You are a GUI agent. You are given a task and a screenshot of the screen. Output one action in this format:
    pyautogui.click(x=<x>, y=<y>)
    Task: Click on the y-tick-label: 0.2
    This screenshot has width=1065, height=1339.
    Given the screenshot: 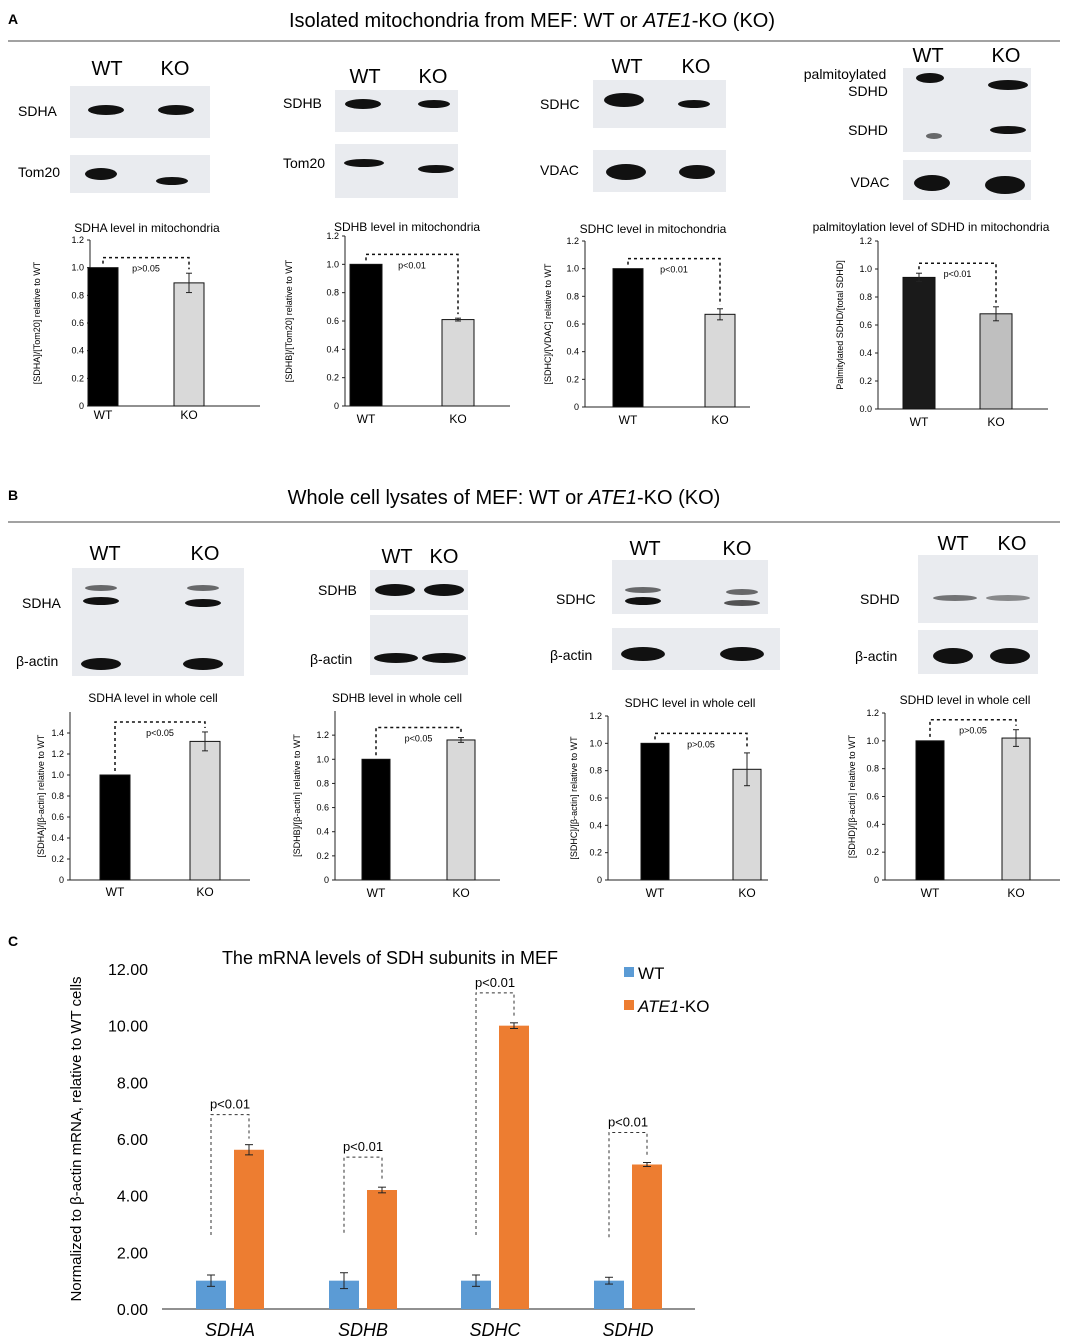 What is the action you would take?
    pyautogui.click(x=57, y=859)
    